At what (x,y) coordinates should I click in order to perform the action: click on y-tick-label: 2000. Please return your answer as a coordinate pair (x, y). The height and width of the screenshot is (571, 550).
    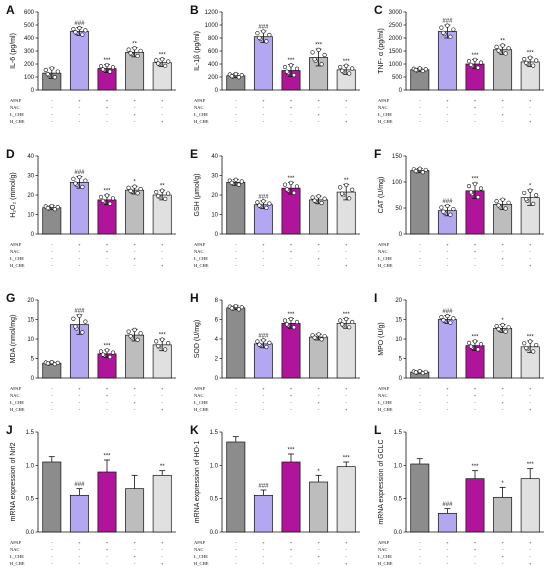
    Looking at the image, I should click on (396, 39).